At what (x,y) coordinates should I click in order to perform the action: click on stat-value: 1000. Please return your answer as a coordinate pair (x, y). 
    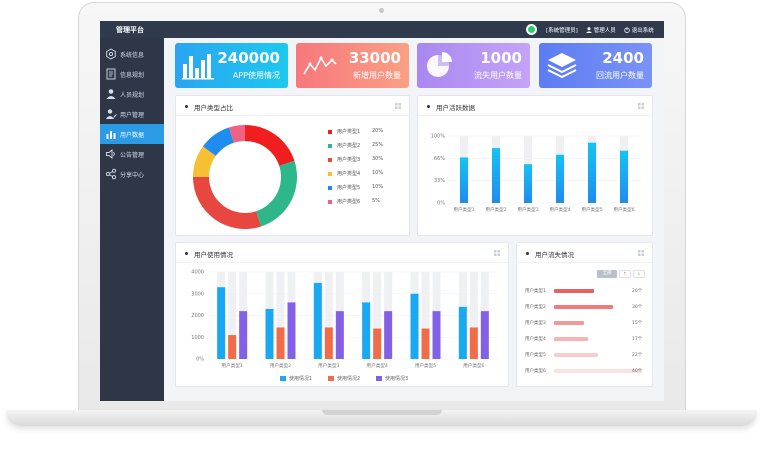
    Looking at the image, I should click on (501, 58).